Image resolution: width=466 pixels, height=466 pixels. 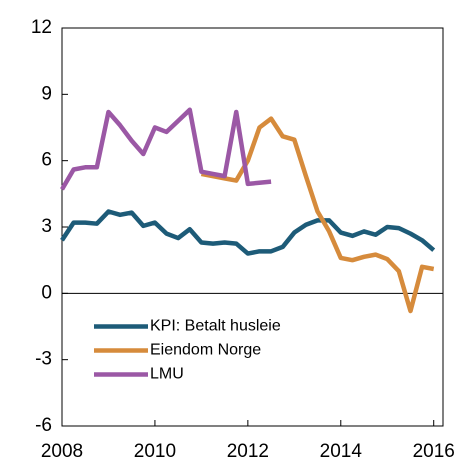 What do you see at coordinates (62, 451) in the screenshot?
I see `x-tick-label: 2008` at bounding box center [62, 451].